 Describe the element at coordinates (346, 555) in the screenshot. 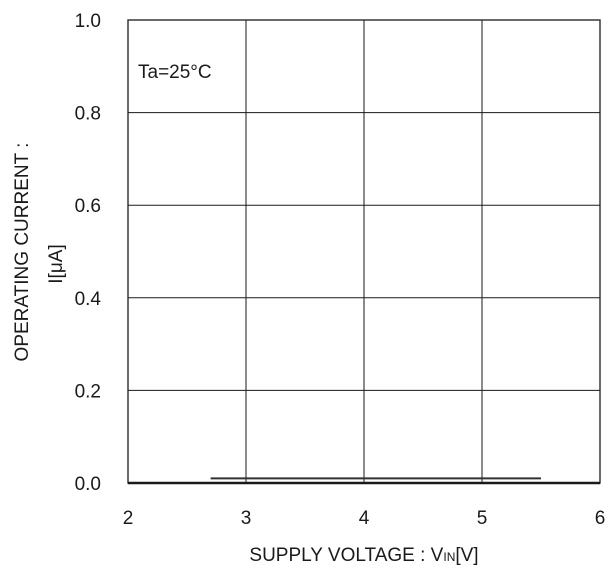

I see `x-axis-label-main: SUPPLY VOLTAGE : V` at that location.